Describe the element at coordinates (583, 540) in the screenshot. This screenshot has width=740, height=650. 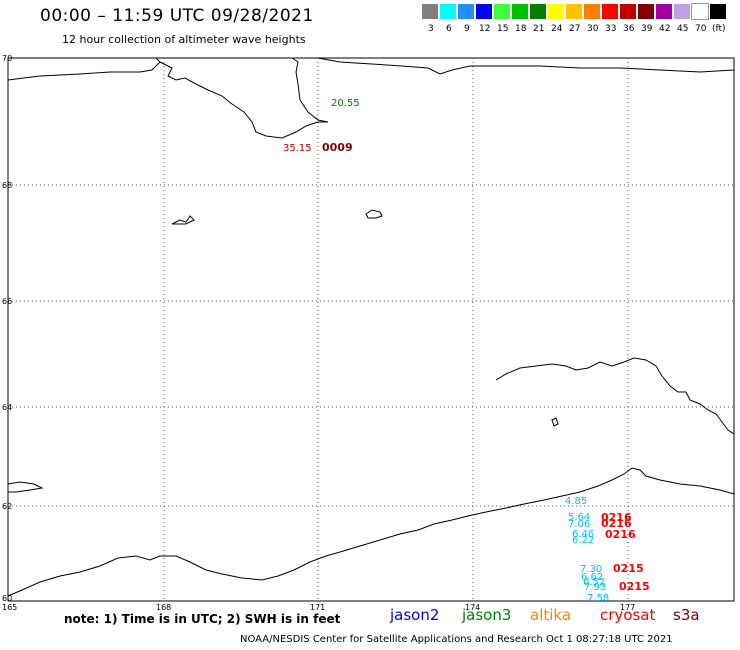
I see `wave-height-label: 6.22` at that location.